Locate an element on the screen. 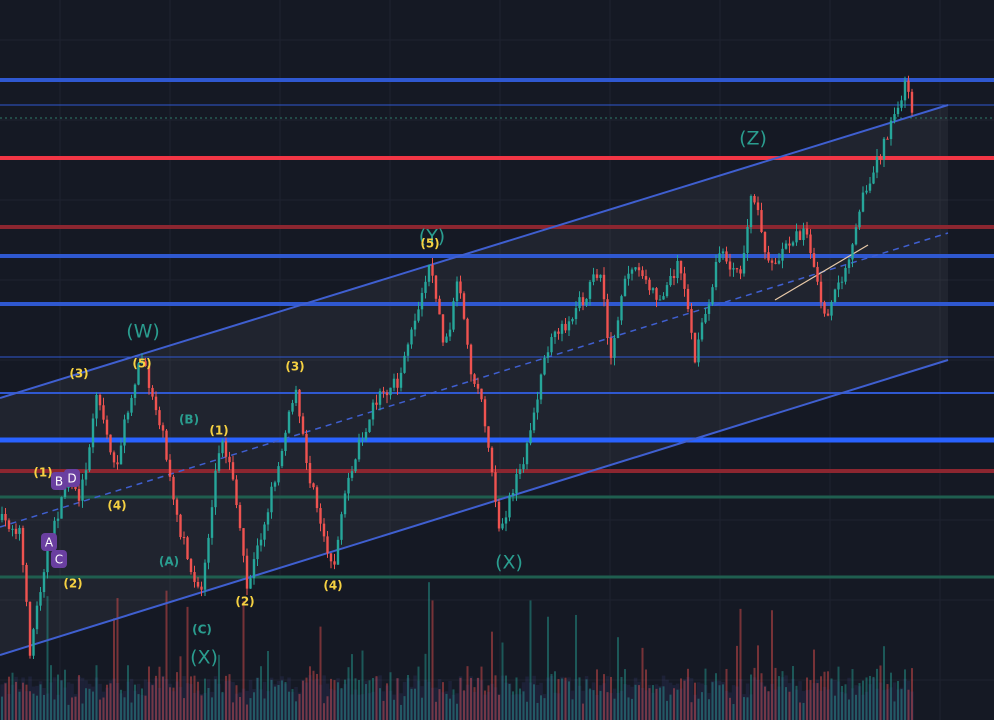 The height and width of the screenshot is (720, 994). wave-label: (B) is located at coordinates (189, 420).